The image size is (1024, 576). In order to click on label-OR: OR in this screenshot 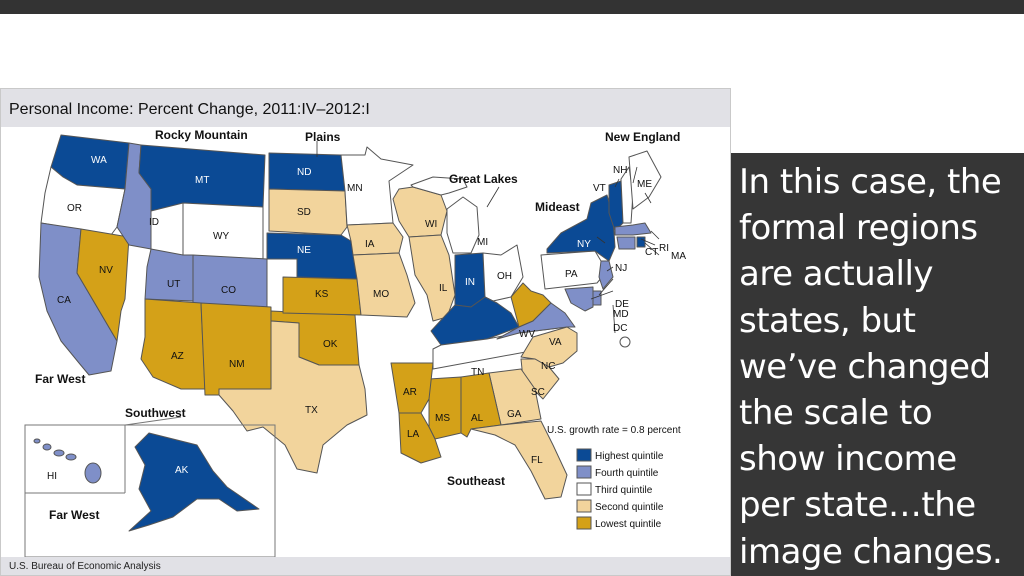, I will do `click(74, 208)`.